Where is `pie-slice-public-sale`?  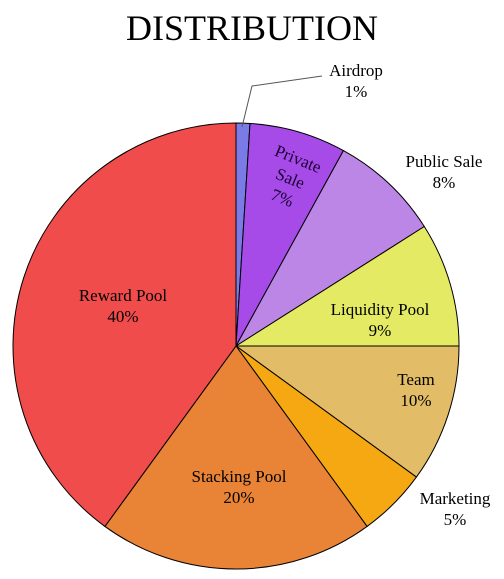
pie-slice-public-sale is located at coordinates (330, 248).